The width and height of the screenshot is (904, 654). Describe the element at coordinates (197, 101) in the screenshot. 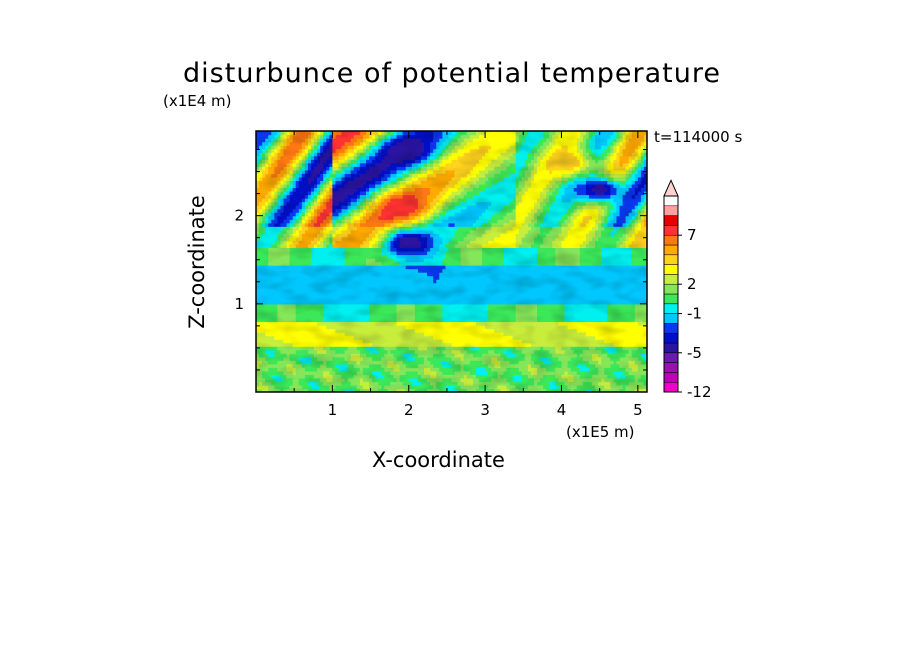

I see `y-axis-multiplier: (x1E4 m)` at that location.